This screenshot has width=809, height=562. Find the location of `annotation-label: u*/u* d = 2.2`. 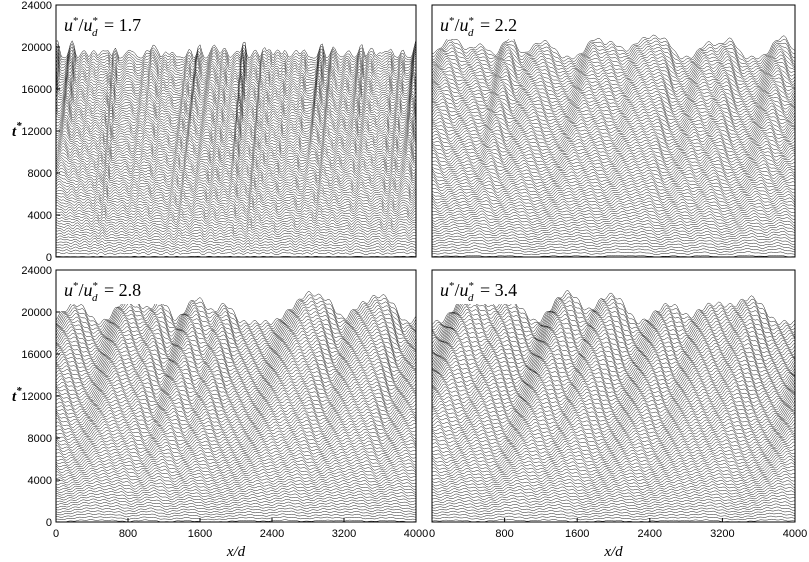

annotation-label: u*/u* d = 2.2 is located at coordinates (478, 27).